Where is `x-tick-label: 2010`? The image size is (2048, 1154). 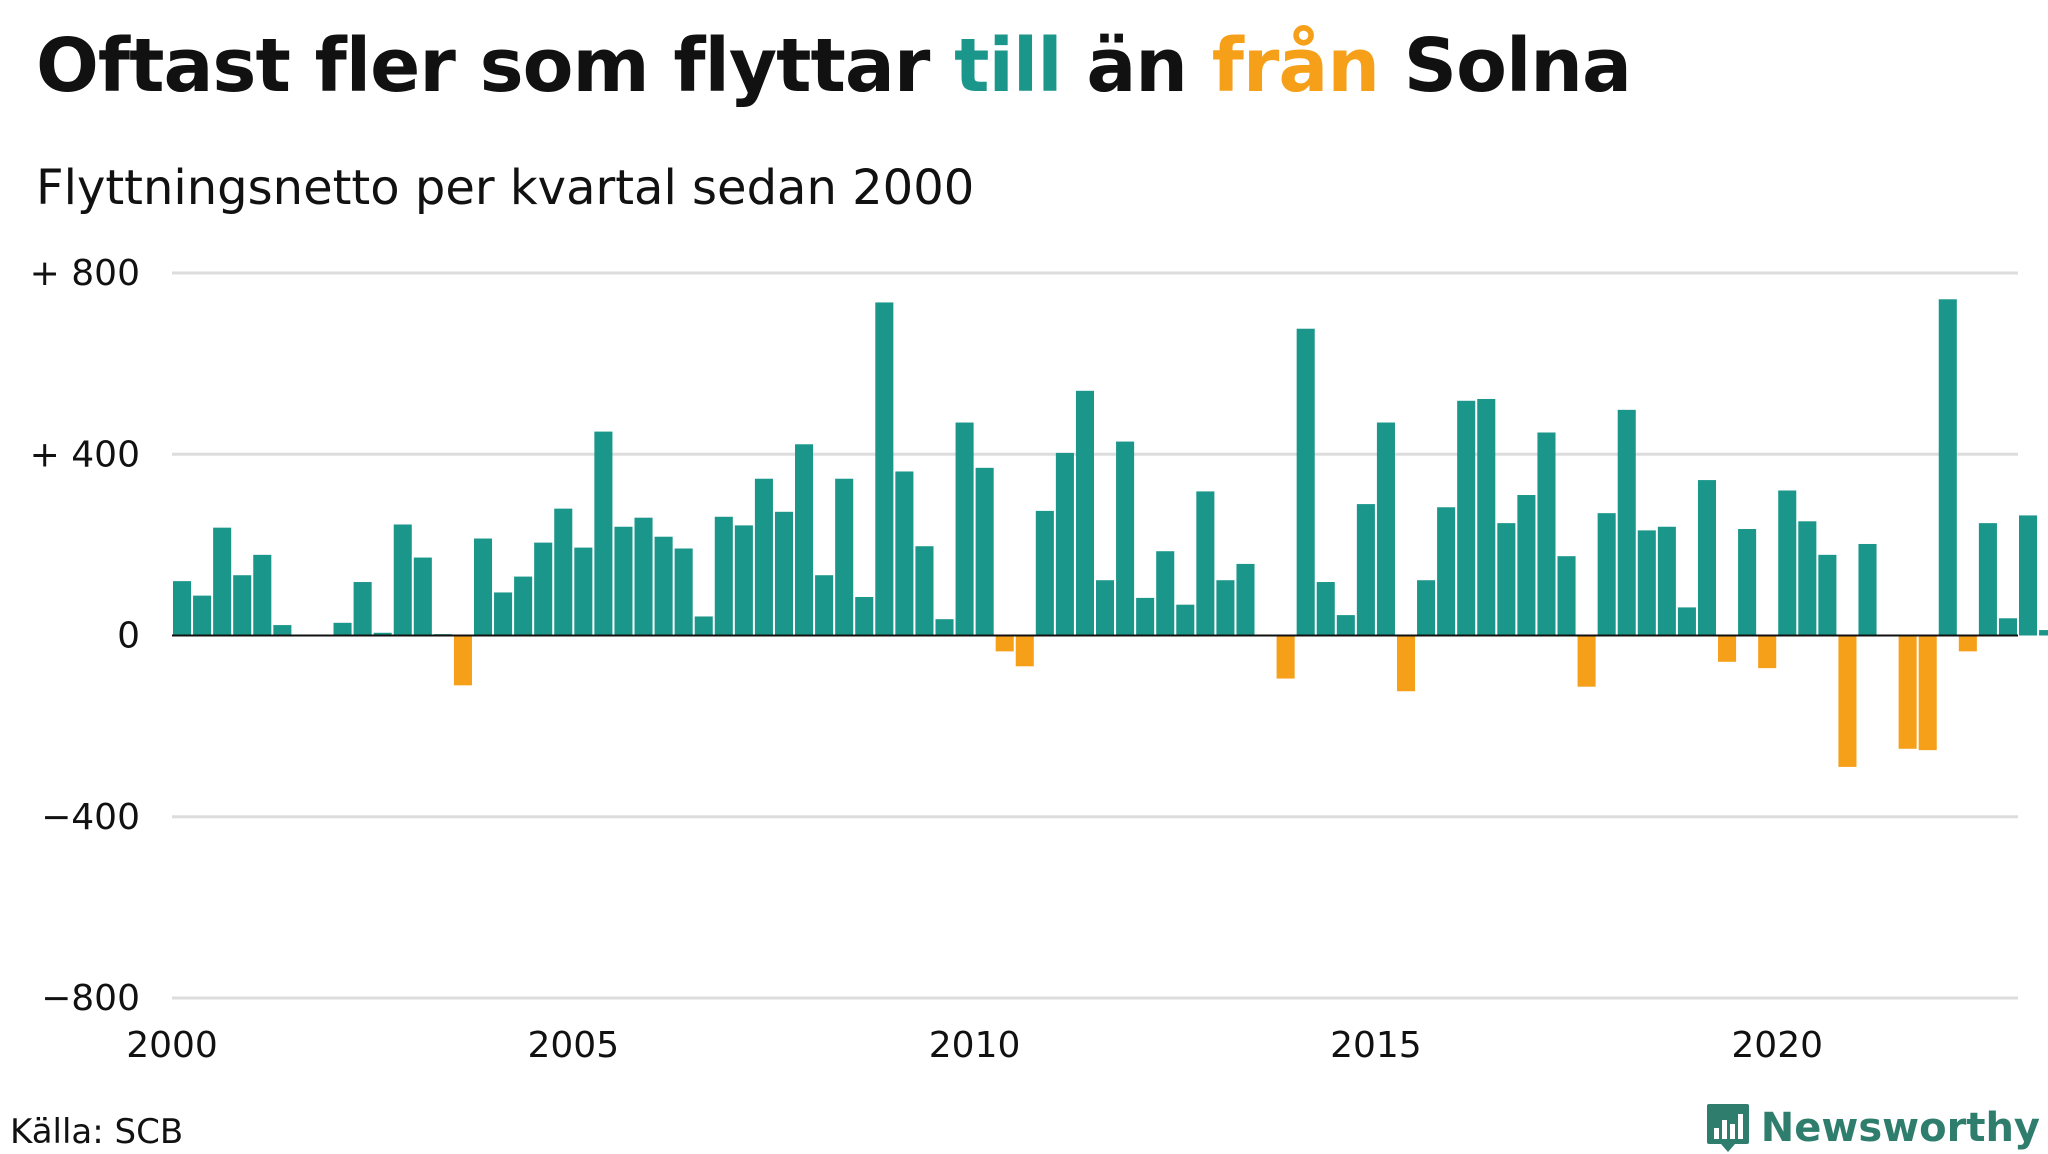
x-tick-label: 2010 is located at coordinates (975, 1045).